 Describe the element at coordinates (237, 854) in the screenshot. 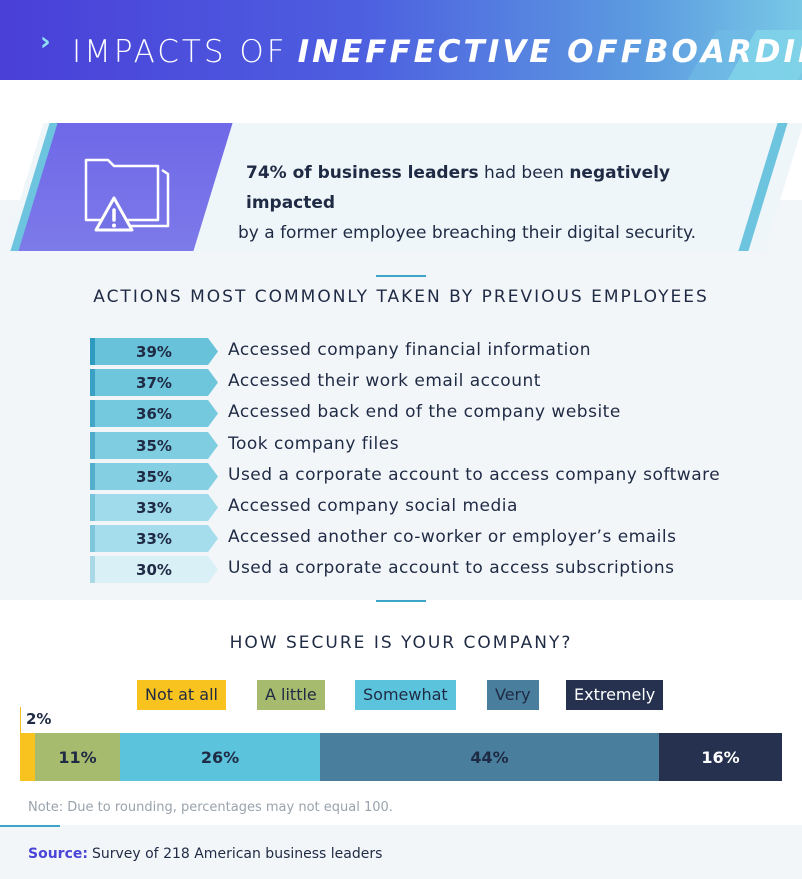

I see `source-text: Survey of 218 American business leaders` at that location.